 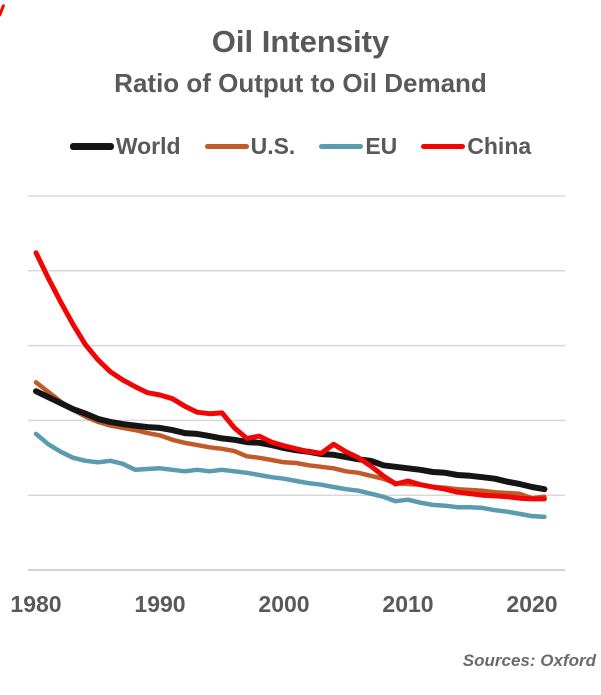 I want to click on legend-item-eu: EU, so click(x=358, y=146).